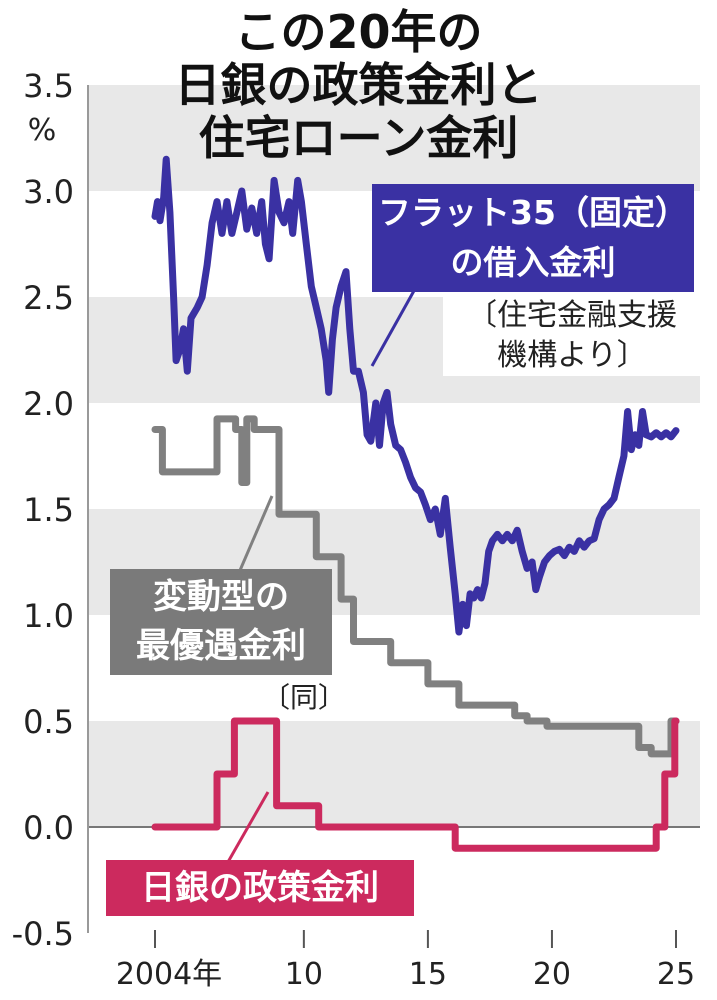  Describe the element at coordinates (43, 934) in the screenshot. I see `y-tick-label: -0.5` at that location.